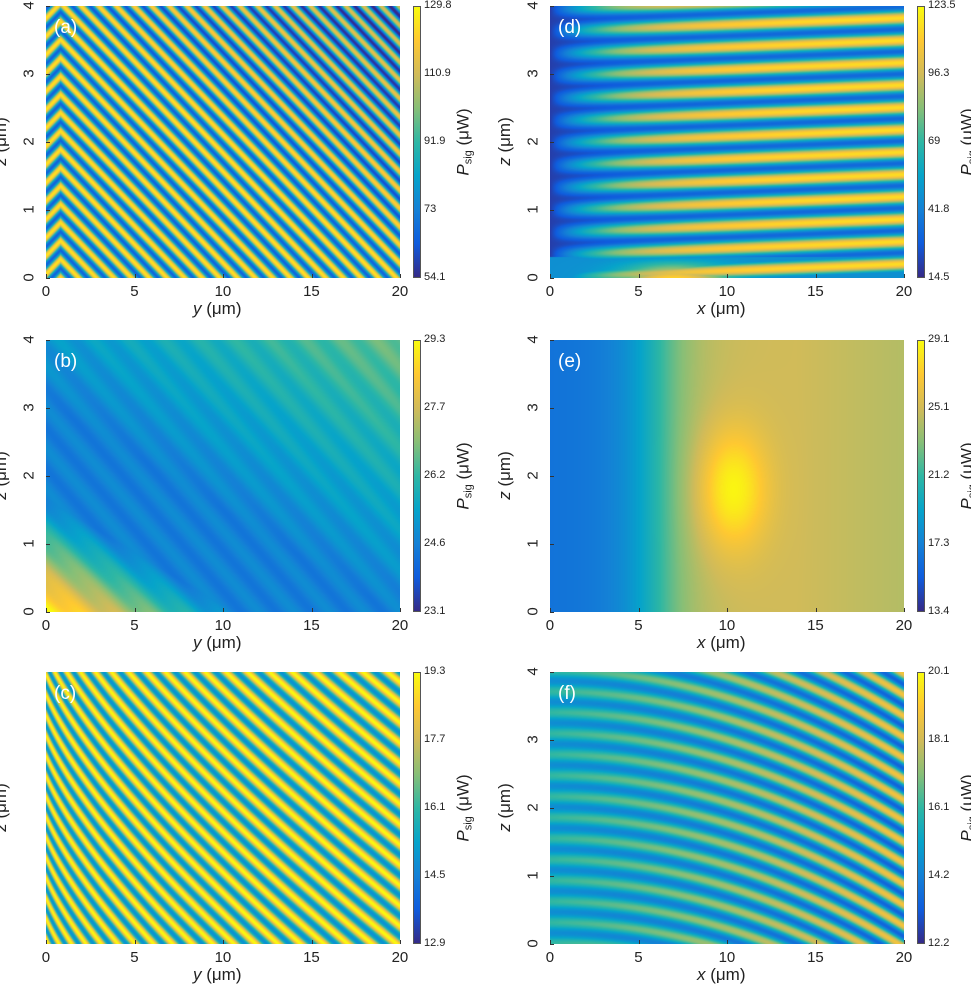 The height and width of the screenshot is (988, 971). I want to click on colorbar-tick-label: 16.1, so click(435, 807).